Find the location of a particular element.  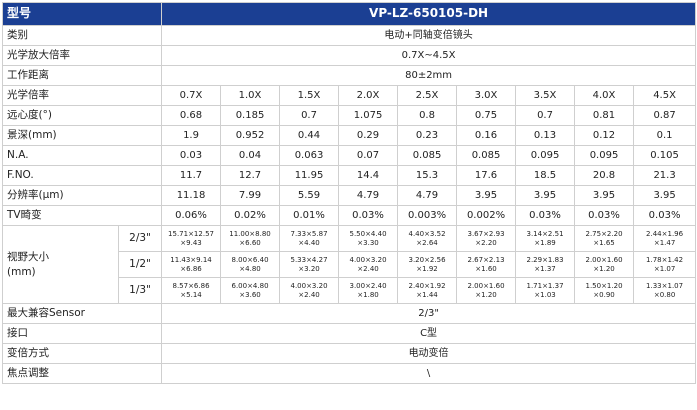

table-cell: 0.03 is located at coordinates (191, 155).